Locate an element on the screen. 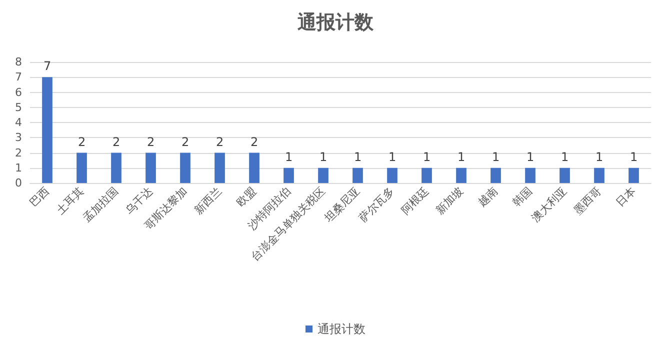  y-tick-label: 1 is located at coordinates (18, 167).